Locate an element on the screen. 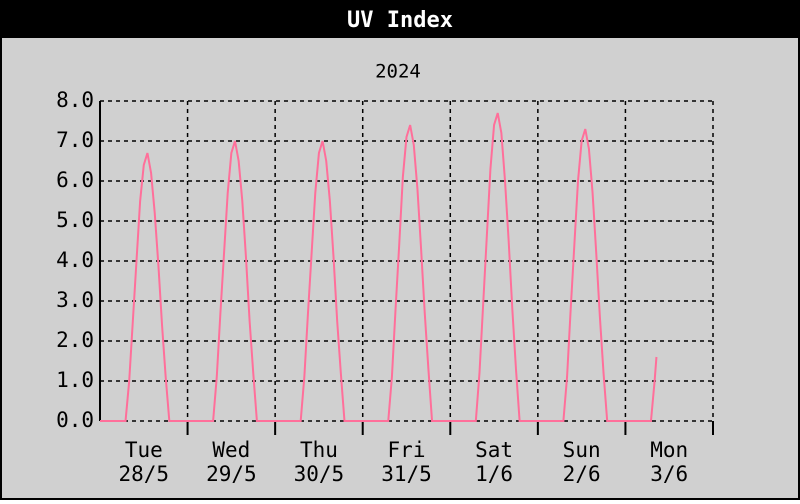  y-tick-label: 2.0 is located at coordinates (75, 340).